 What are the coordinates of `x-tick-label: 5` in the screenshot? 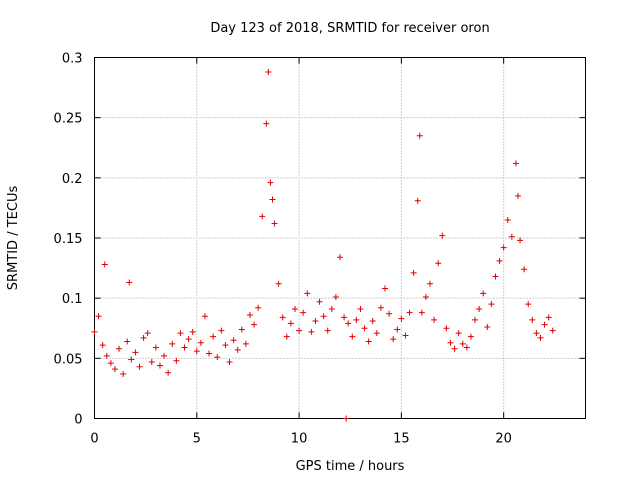 It's located at (197, 439).